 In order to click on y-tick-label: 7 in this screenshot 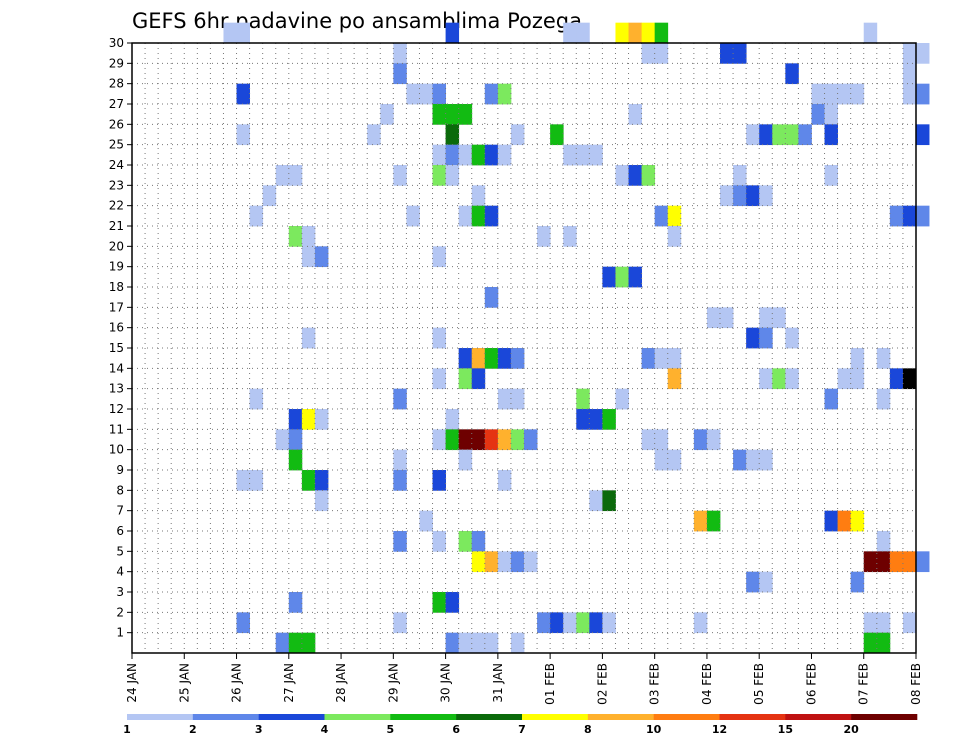, I will do `click(120, 511)`.